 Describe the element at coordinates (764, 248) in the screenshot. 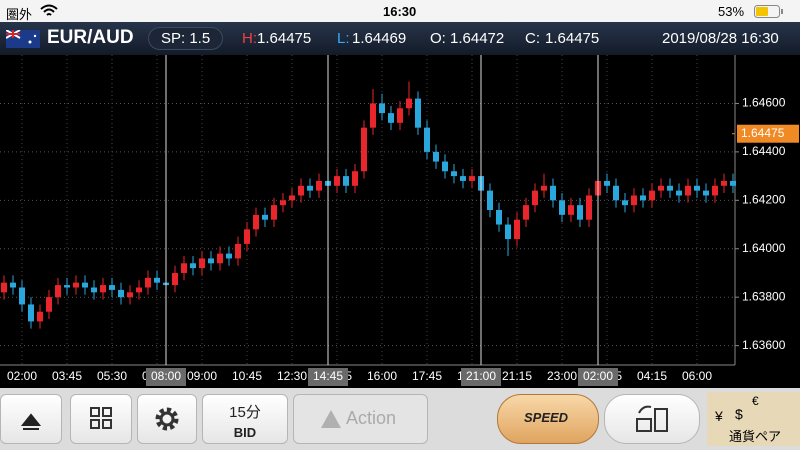

I see `y-tick-label: 1.64000` at that location.